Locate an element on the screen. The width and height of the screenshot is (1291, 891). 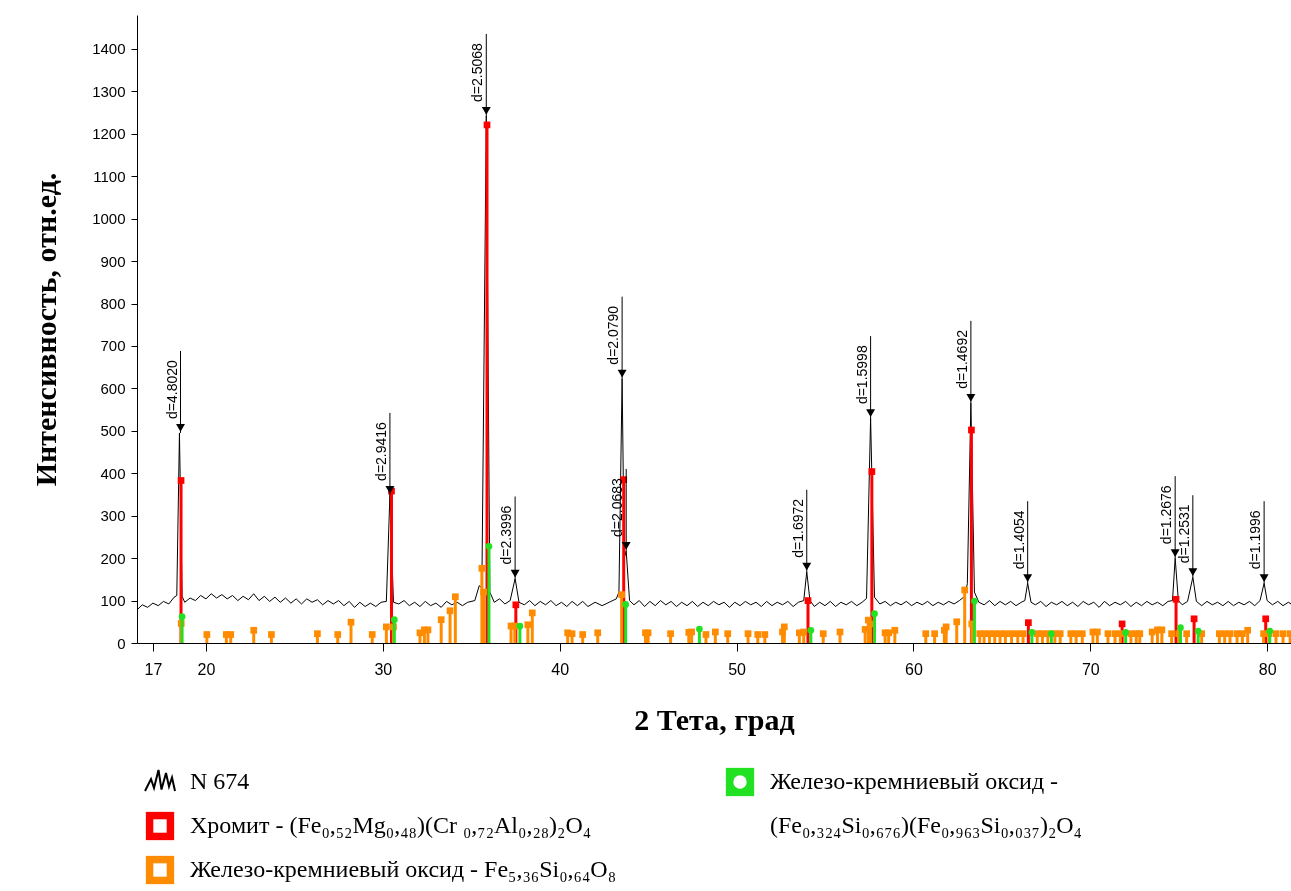
y-tick-label: 300 is located at coordinates (113, 516).